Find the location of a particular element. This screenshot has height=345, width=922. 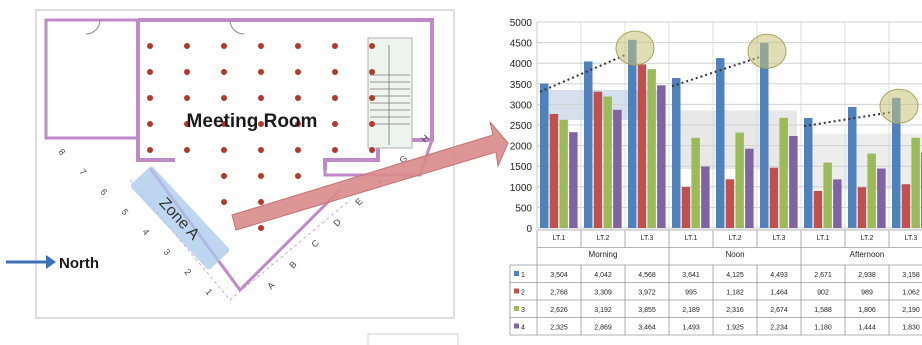

legend-label: 2 is located at coordinates (523, 293).